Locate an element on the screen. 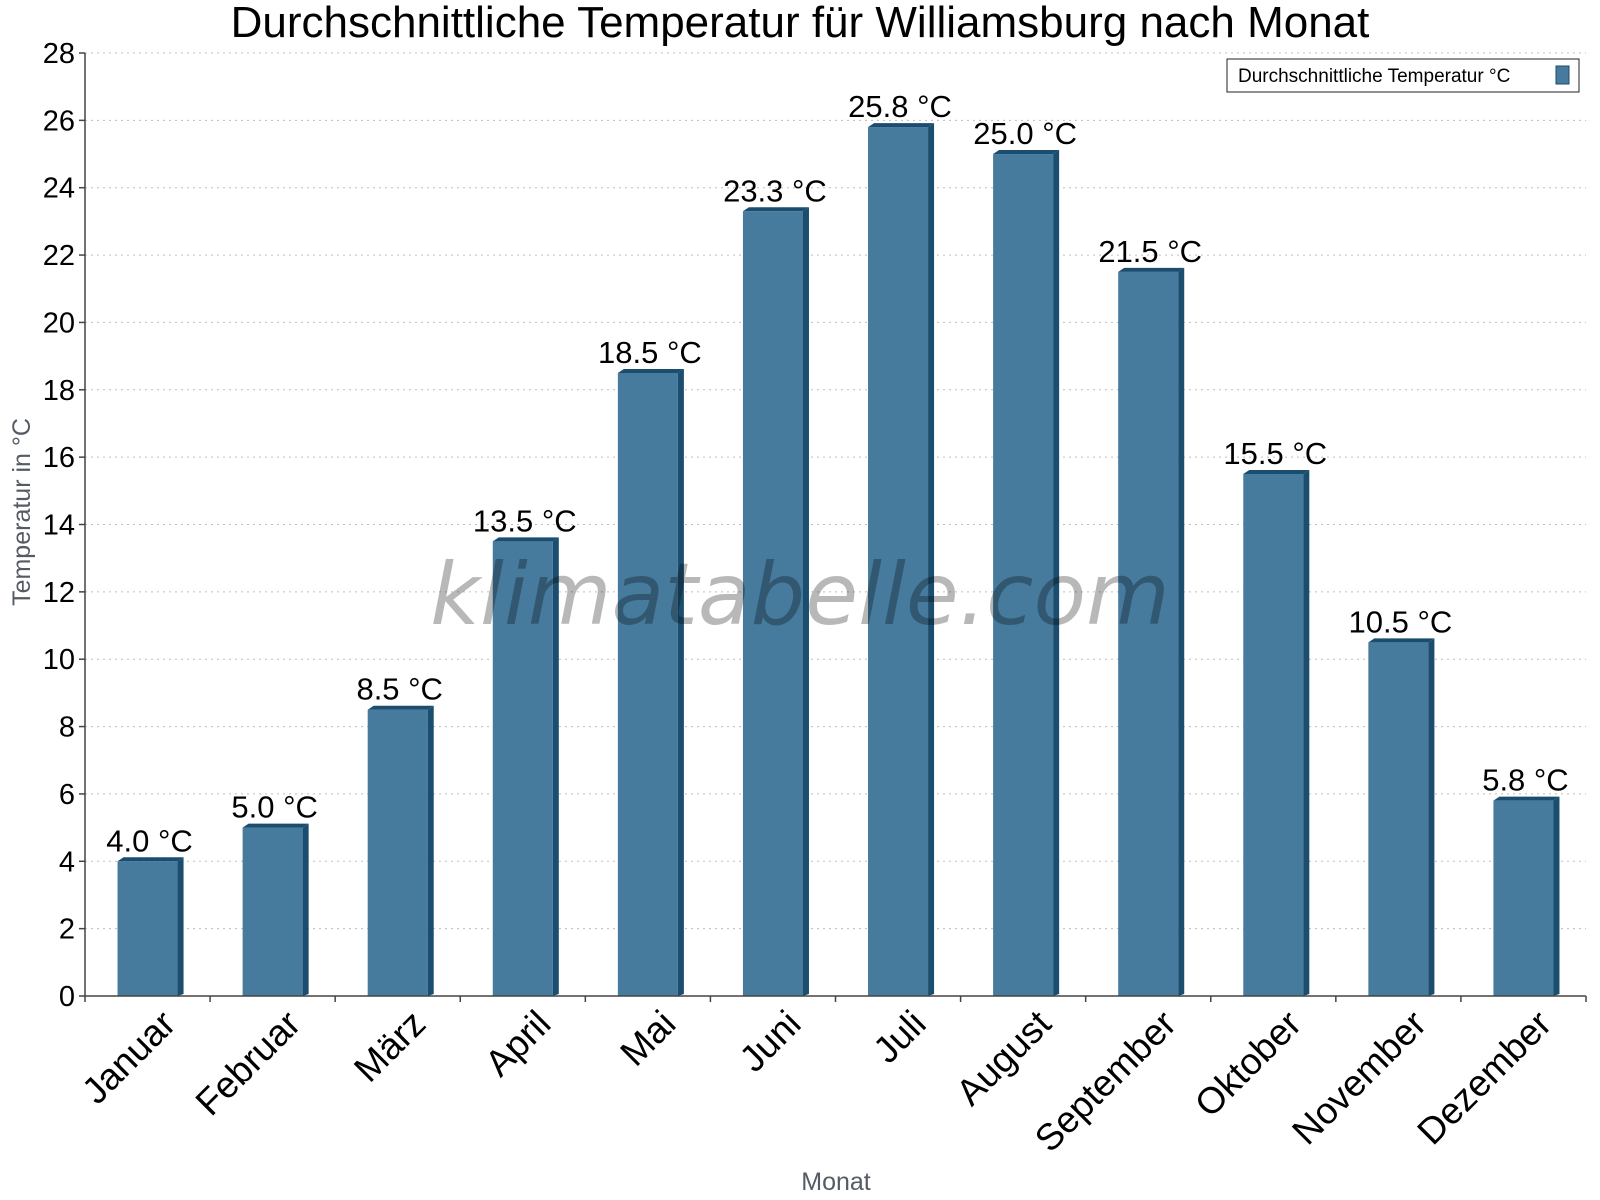 The height and width of the screenshot is (1200, 1600). y-tick-label: 28 is located at coordinates (59, 54).